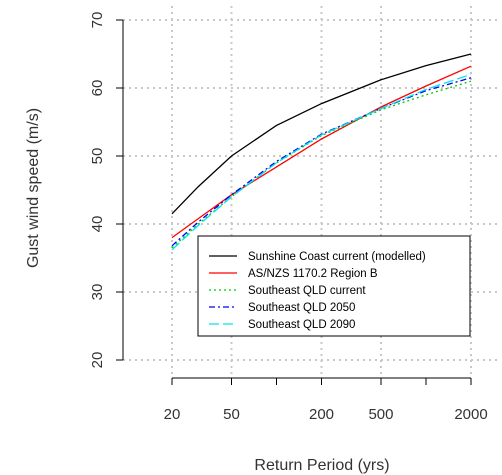 This screenshot has width=502, height=475. What do you see at coordinates (97, 224) in the screenshot?
I see `y-tick-label: 40` at bounding box center [97, 224].